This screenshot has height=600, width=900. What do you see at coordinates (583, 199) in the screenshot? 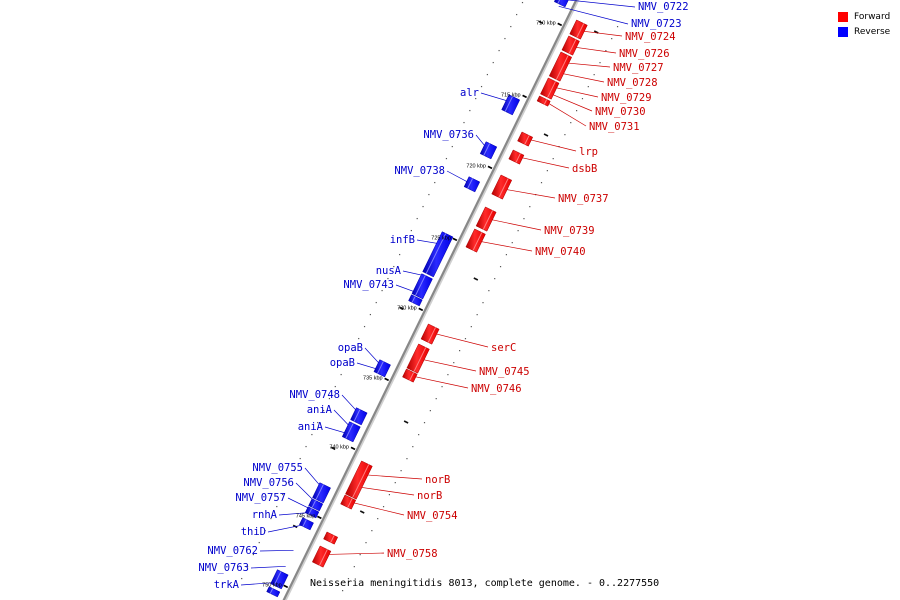
I see `label-nmv-0737: NMV_0737` at bounding box center [583, 199].